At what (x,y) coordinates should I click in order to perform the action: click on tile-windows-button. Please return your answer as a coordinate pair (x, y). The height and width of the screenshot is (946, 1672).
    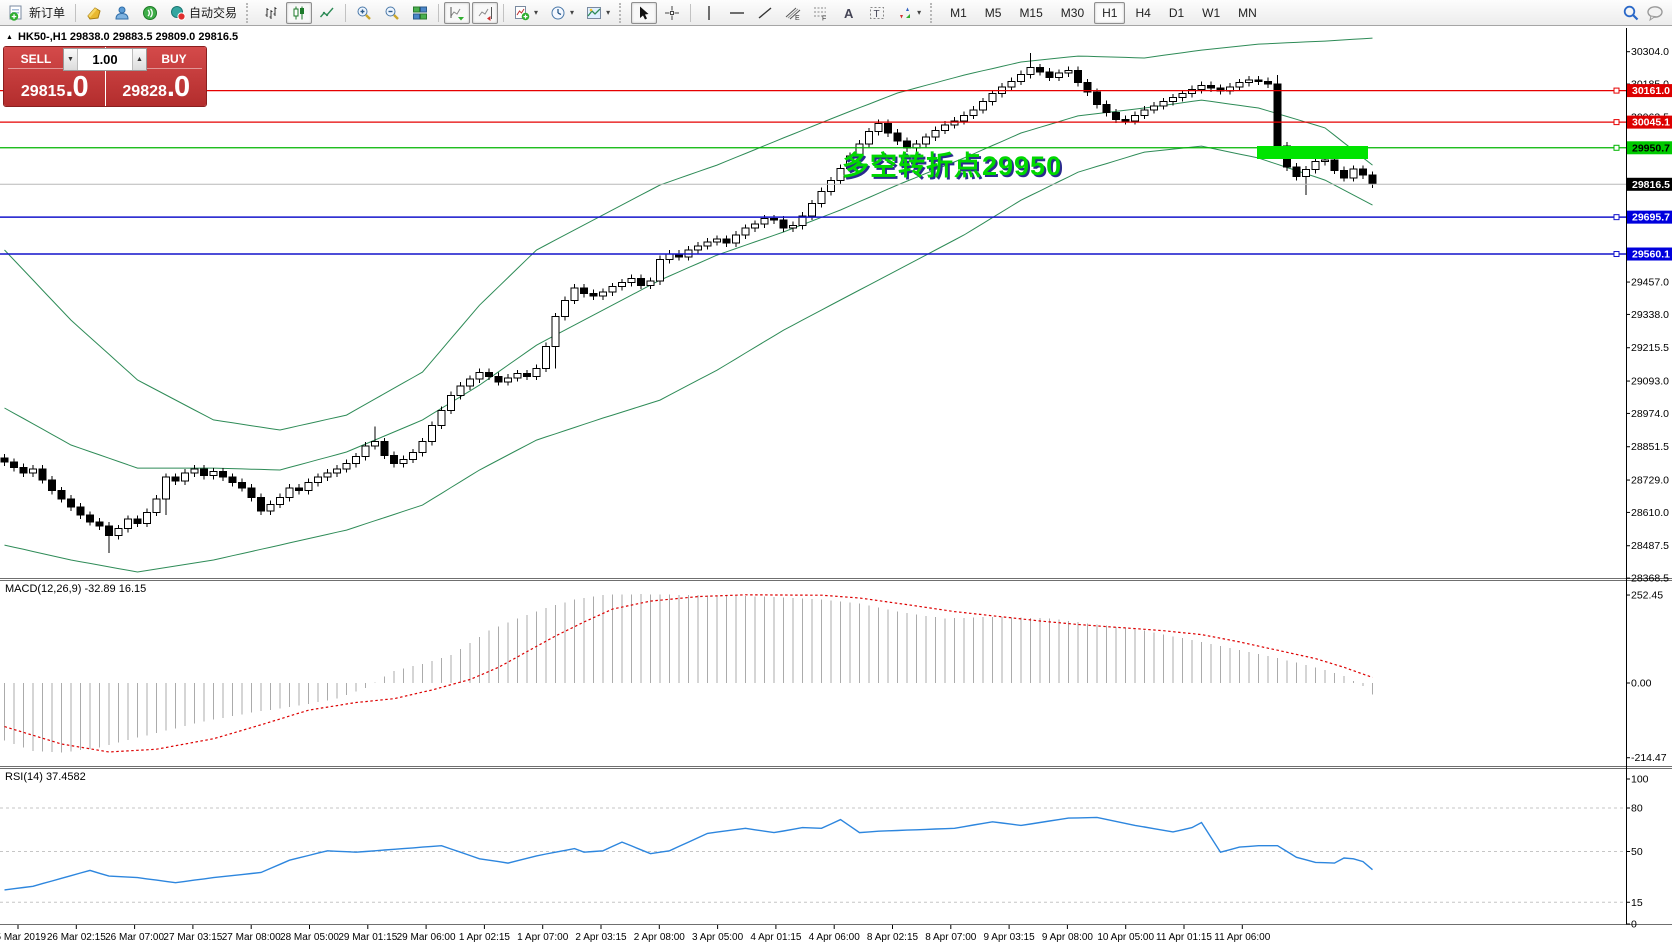
    Looking at the image, I should click on (420, 13).